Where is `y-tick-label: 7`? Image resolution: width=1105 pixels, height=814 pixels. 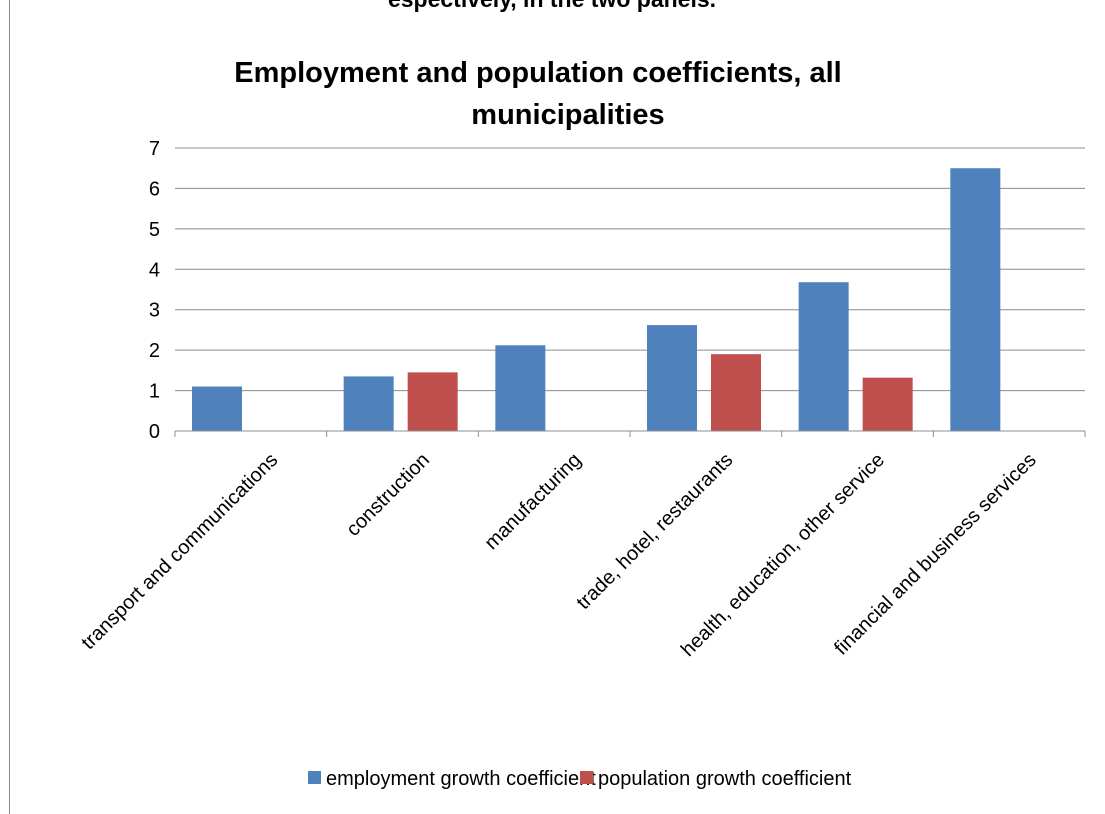 y-tick-label: 7 is located at coordinates (154, 149).